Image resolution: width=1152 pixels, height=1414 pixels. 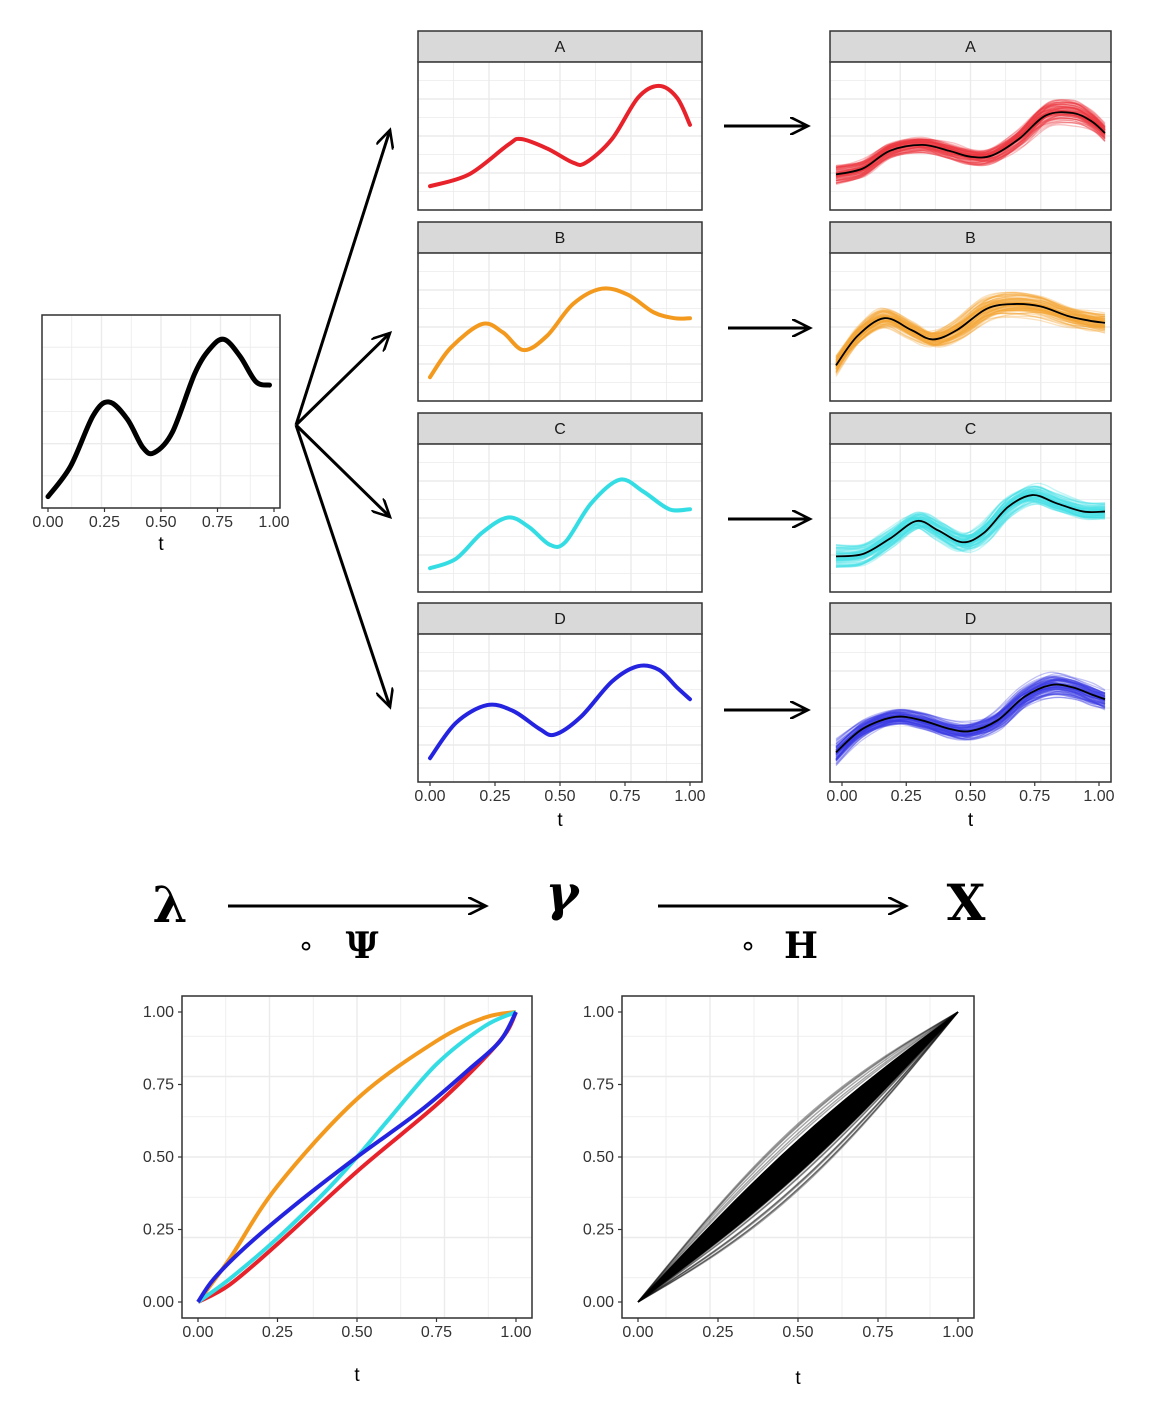 What do you see at coordinates (158, 1157) in the screenshot?
I see `y-tick-label: 0.50` at bounding box center [158, 1157].